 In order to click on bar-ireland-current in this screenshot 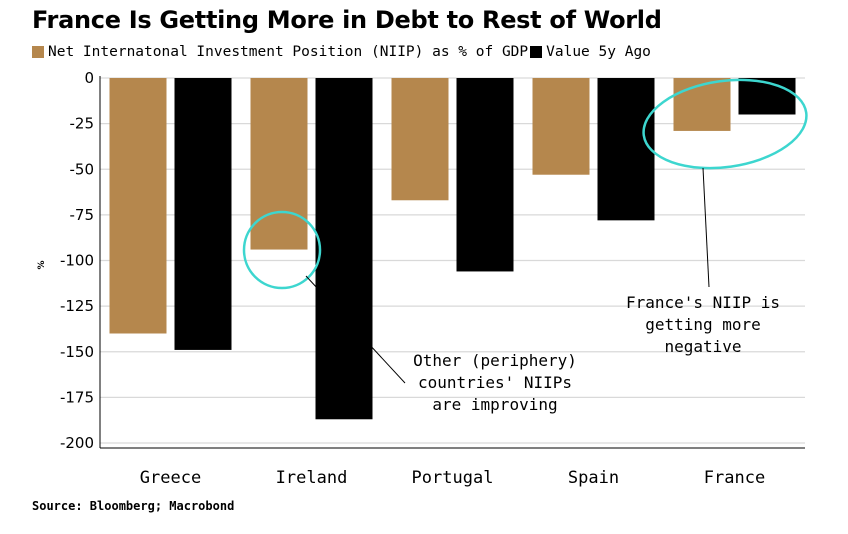, I will do `click(279, 164)`.